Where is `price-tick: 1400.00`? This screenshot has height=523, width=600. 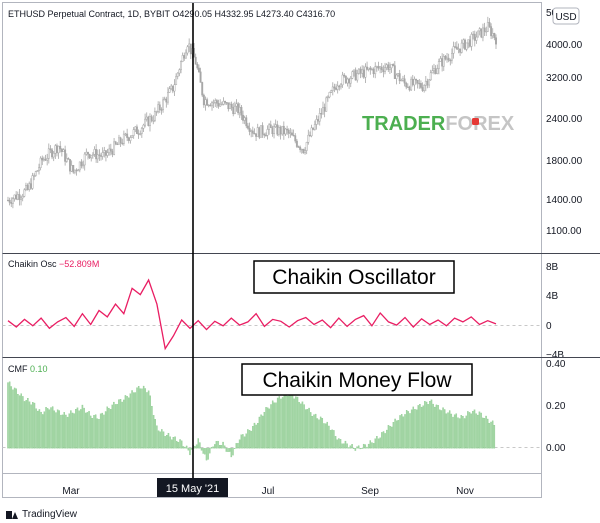 price-tick: 1400.00 is located at coordinates (564, 200).